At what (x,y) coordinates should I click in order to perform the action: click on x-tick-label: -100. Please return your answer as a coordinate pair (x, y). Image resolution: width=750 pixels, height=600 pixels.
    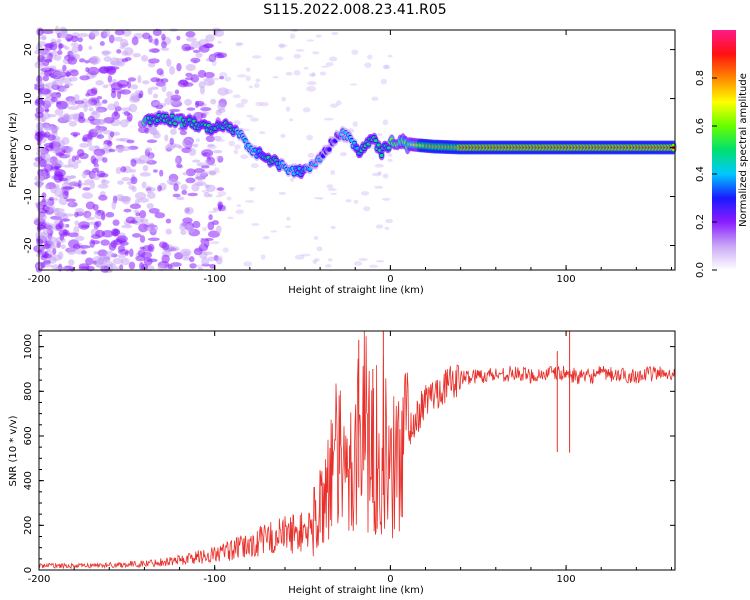
    Looking at the image, I should click on (214, 279).